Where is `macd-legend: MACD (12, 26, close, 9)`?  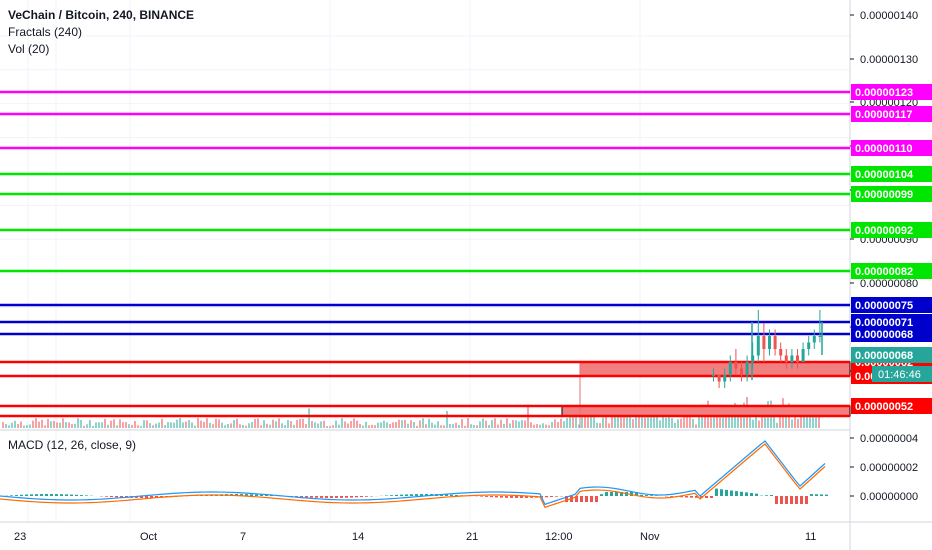 macd-legend: MACD (12, 26, close, 9) is located at coordinates (72, 445).